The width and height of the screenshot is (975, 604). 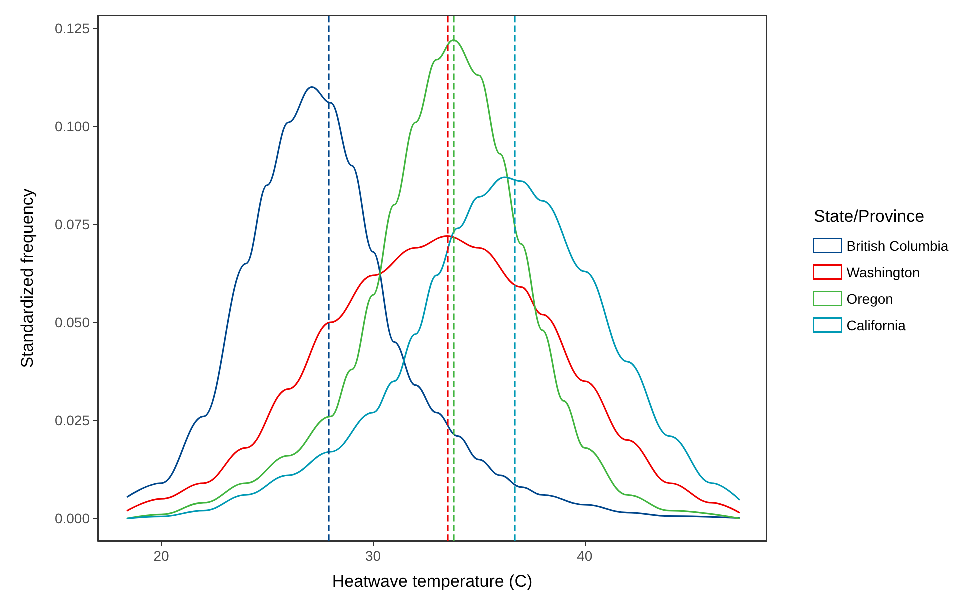 What do you see at coordinates (876, 325) in the screenshot?
I see `legend-label: California` at bounding box center [876, 325].